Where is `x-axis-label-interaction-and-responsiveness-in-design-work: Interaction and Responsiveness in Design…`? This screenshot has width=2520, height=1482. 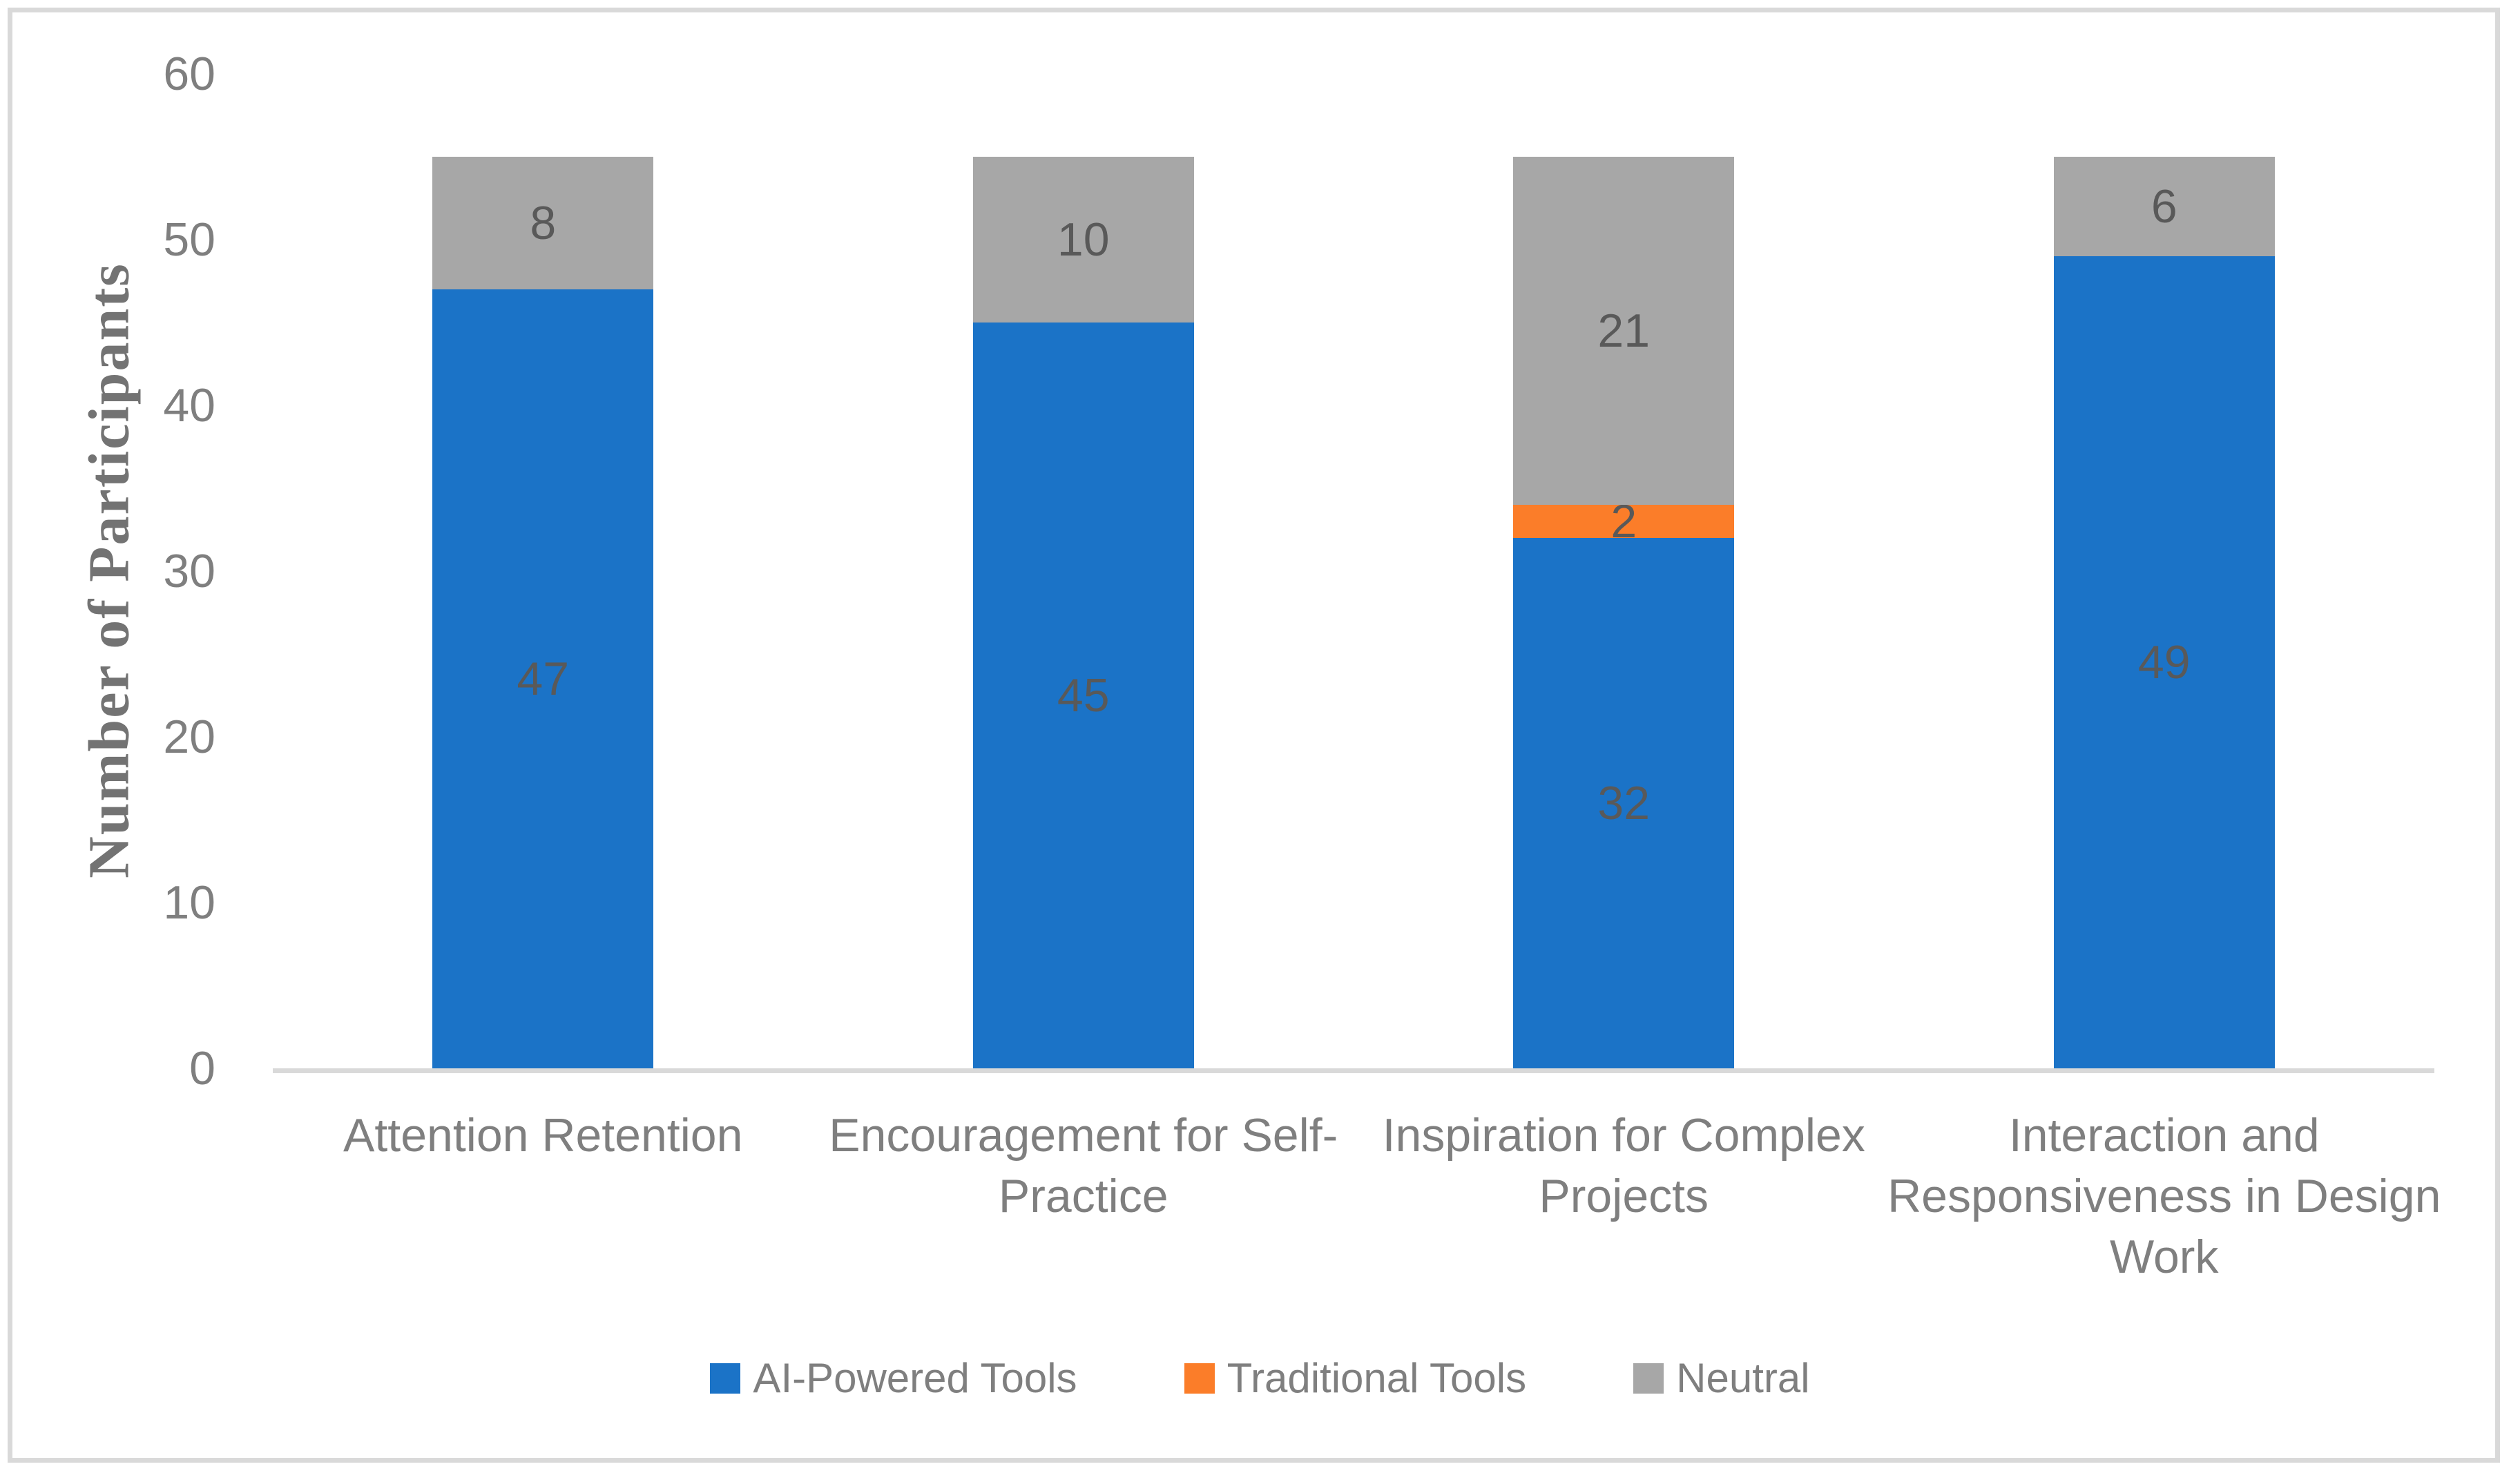
x-axis-label-interaction-and-responsiveness-in-design-work: Interaction and Responsiveness in Design… is located at coordinates (2164, 1196).